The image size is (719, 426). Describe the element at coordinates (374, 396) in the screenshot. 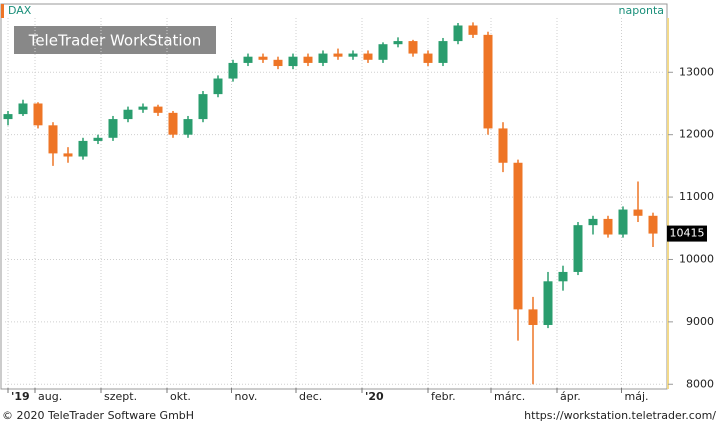

I see `x-tick-label: '20` at that location.